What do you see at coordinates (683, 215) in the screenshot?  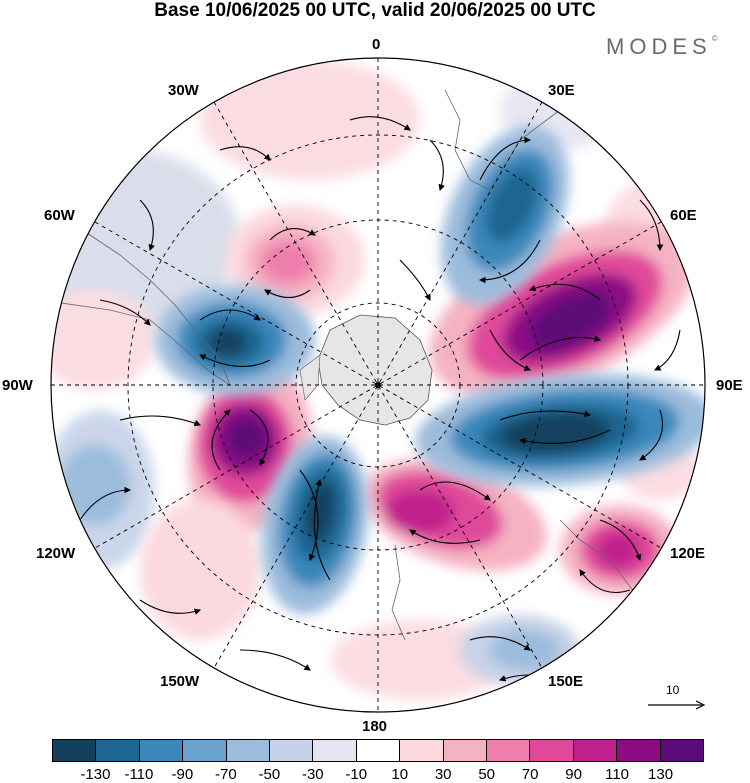 I see `lon-label-60e: 60E` at bounding box center [683, 215].